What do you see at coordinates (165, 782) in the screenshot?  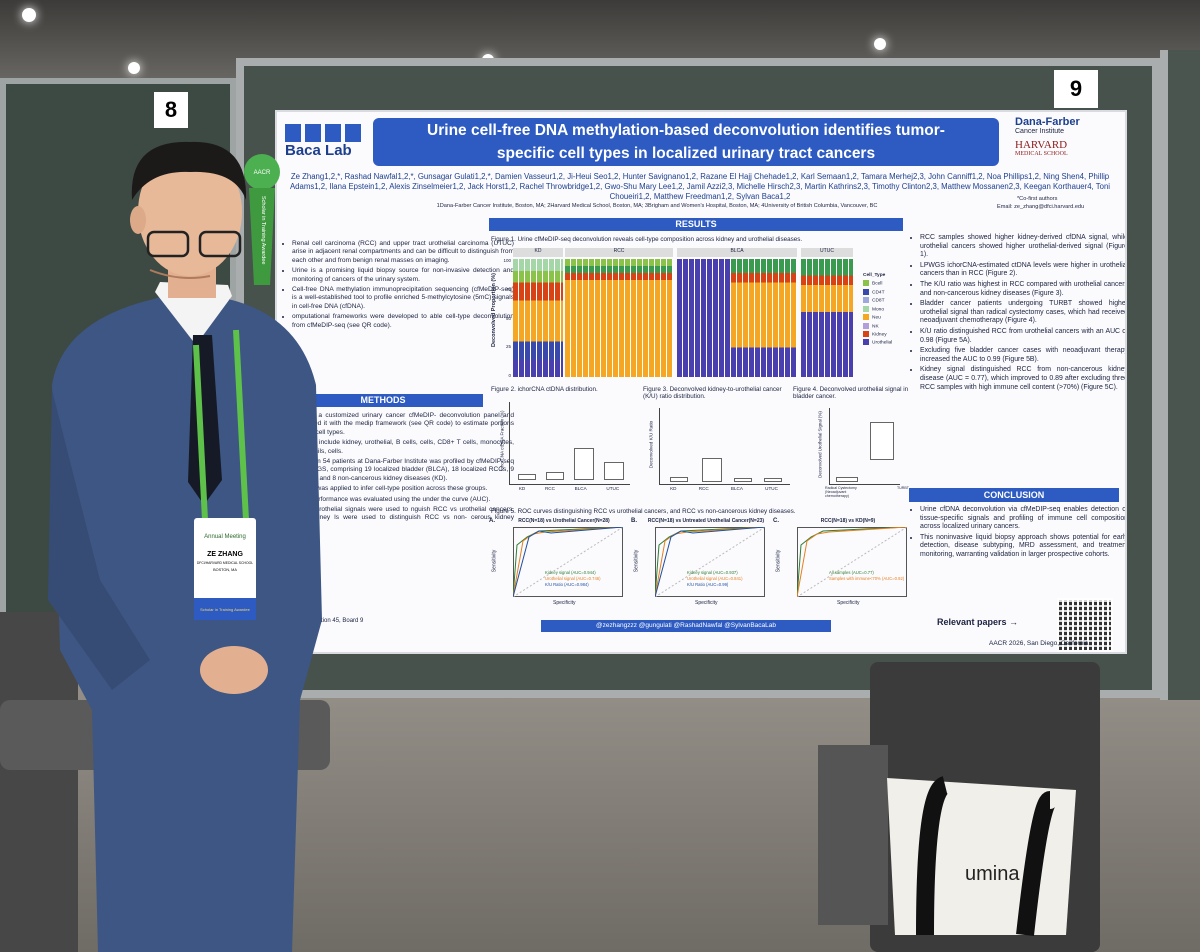 I see `left-chair` at bounding box center [165, 782].